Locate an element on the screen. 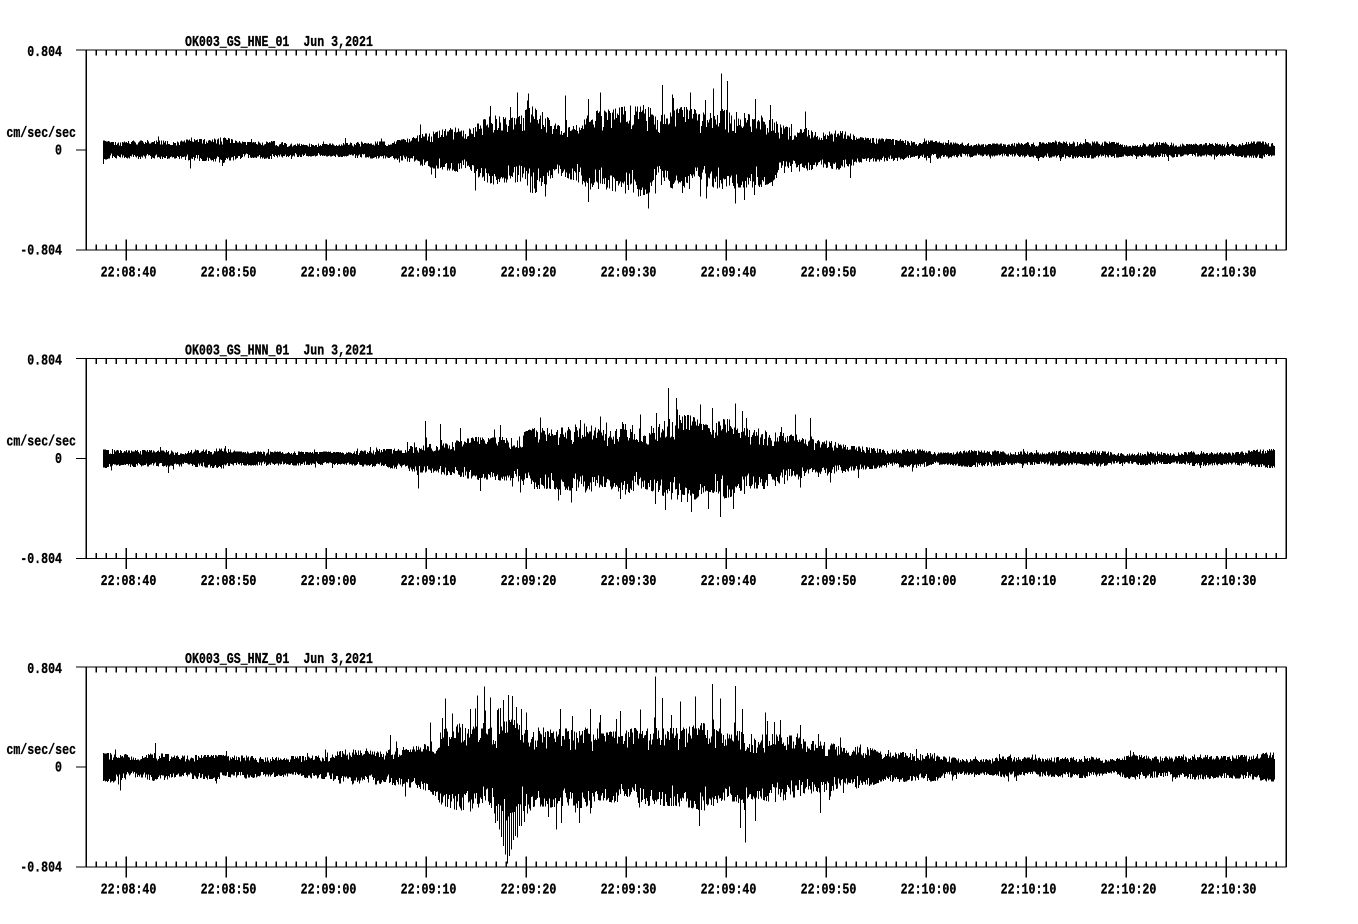  svg-text: OK003_GS_HNN_01 Jun 3,2021 is located at coordinates (279, 352).